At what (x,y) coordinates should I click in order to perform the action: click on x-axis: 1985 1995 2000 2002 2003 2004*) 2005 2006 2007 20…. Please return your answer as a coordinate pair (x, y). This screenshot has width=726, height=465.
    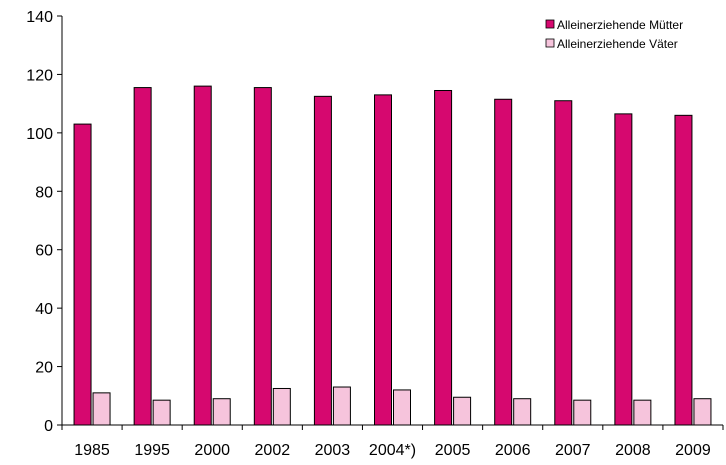
    Looking at the image, I should click on (392, 441).